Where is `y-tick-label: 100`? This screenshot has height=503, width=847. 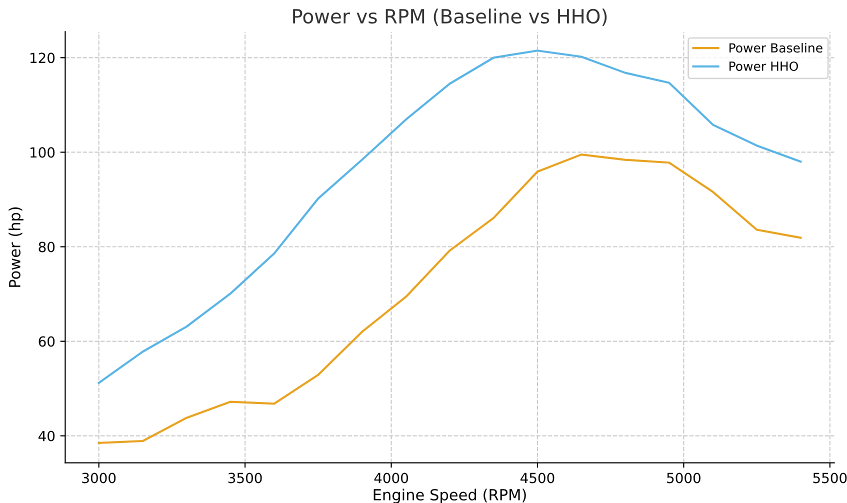 y-tick-label: 100 is located at coordinates (42, 152).